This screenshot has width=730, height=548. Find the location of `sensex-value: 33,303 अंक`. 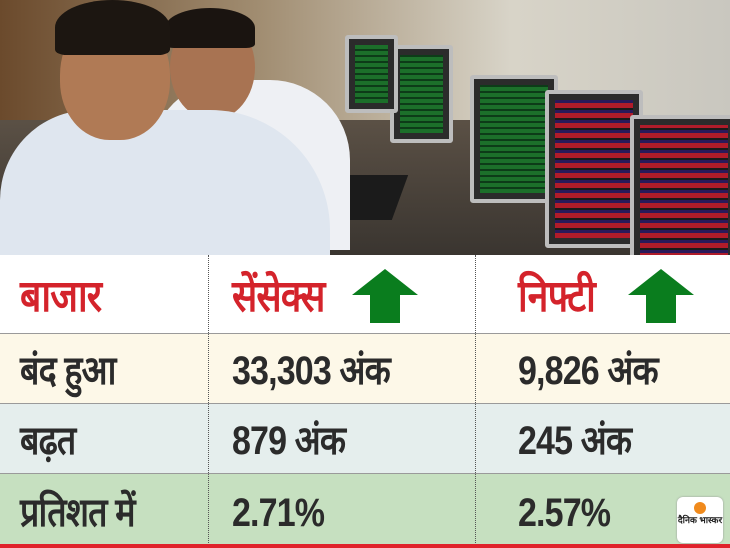

sensex-value: 33,303 अंक is located at coordinates (311, 371).